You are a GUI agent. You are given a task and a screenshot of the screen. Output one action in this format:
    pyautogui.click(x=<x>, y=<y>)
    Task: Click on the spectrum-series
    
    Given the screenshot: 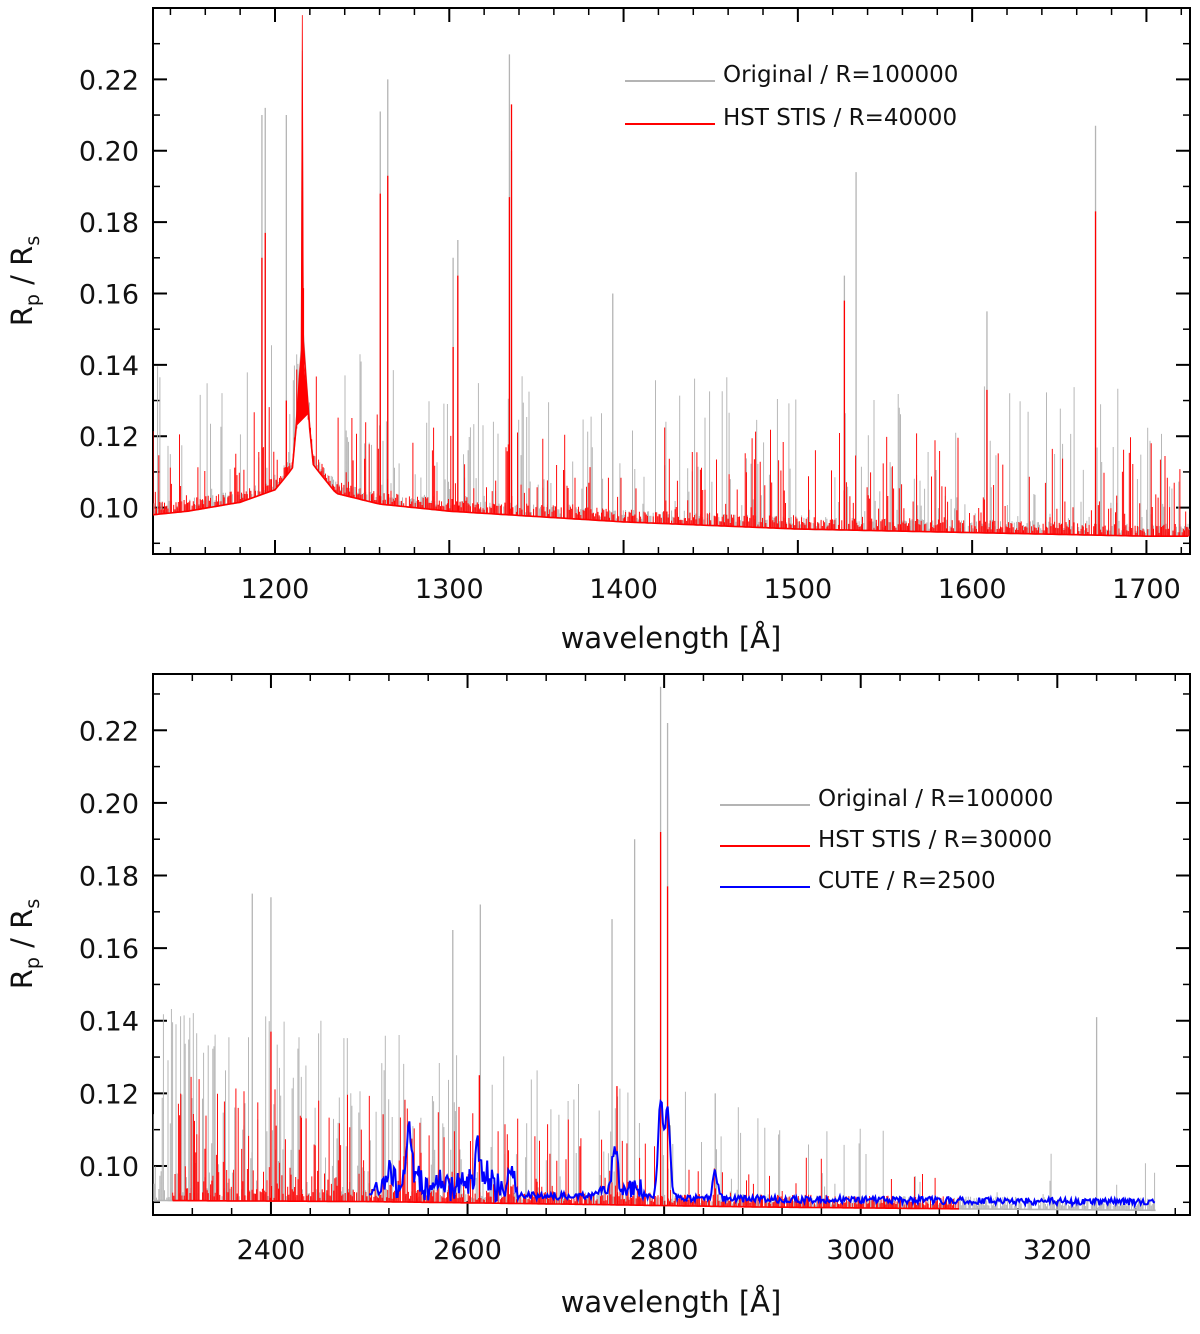 What is the action you would take?
    pyautogui.click(x=762, y=1153)
    